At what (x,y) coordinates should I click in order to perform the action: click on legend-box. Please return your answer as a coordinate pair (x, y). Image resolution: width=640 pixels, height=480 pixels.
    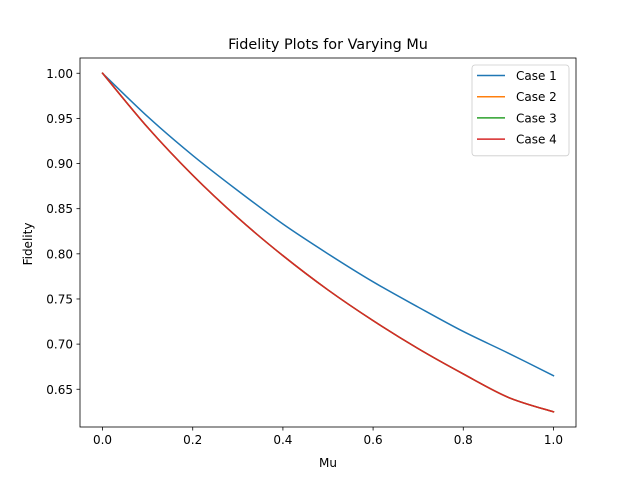
    Looking at the image, I should click on (520, 110).